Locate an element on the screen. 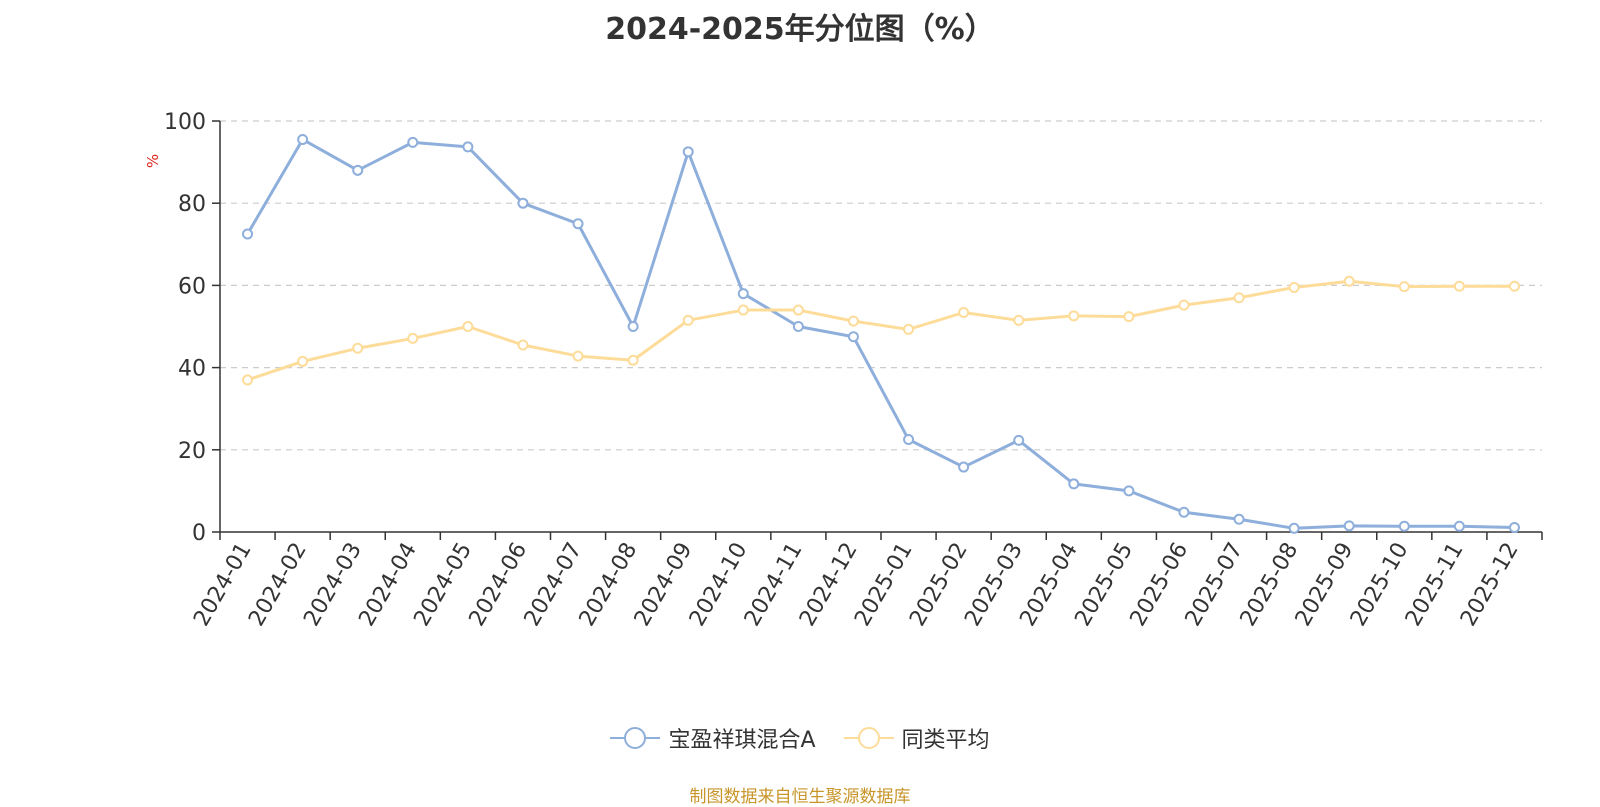 This screenshot has width=1600, height=807. source-note: 制图数据来自恒生聚源数据库 is located at coordinates (800, 797).